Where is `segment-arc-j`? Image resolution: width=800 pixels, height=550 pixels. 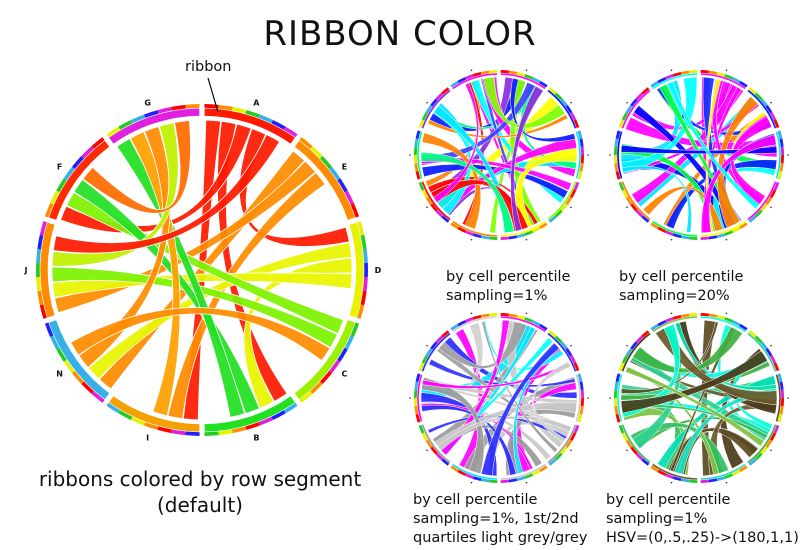
segment-arc-j is located at coordinates (47, 270).